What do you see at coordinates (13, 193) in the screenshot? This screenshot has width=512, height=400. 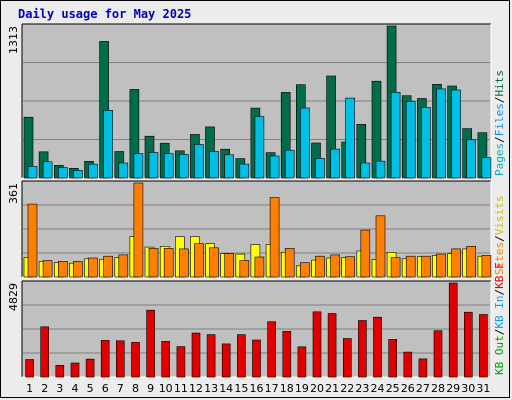 I see `y-max-label-visits: 361` at bounding box center [13, 193].